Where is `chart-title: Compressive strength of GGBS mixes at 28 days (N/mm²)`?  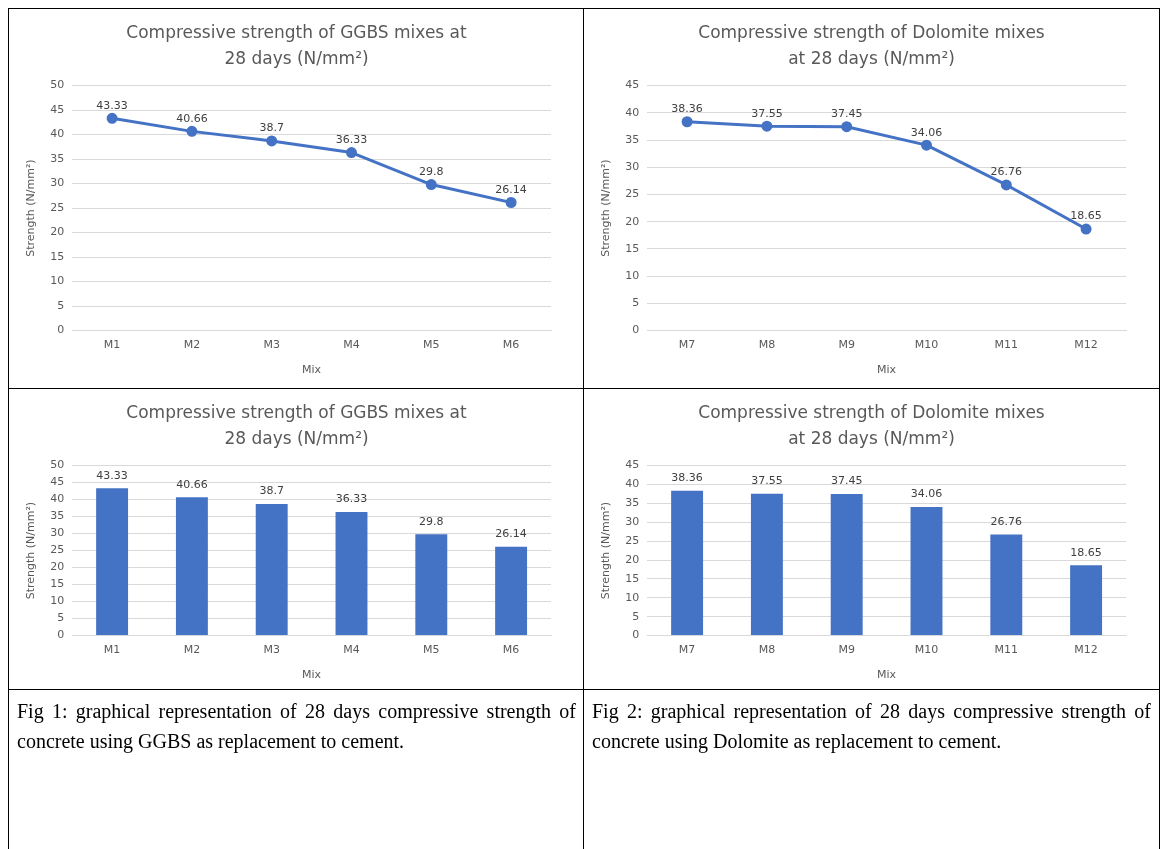
chart-title: Compressive strength of GGBS mixes at 28 days (N/mm²) is located at coordinates (296, 425).